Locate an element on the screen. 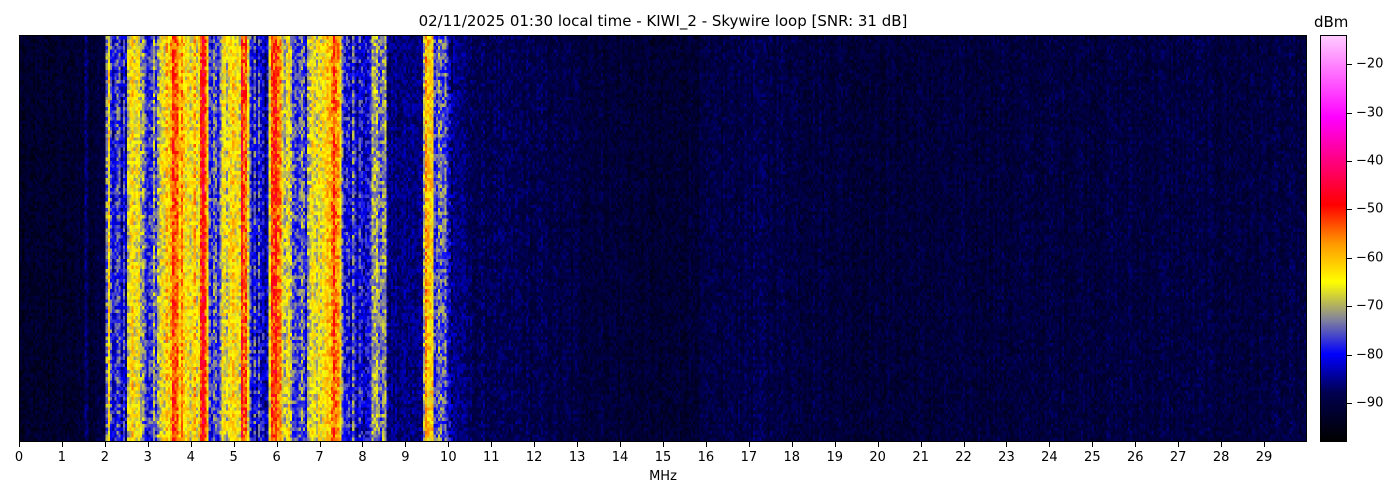 Image resolution: width=1400 pixels, height=500 pixels. x-tick-label: 8 is located at coordinates (362, 457).